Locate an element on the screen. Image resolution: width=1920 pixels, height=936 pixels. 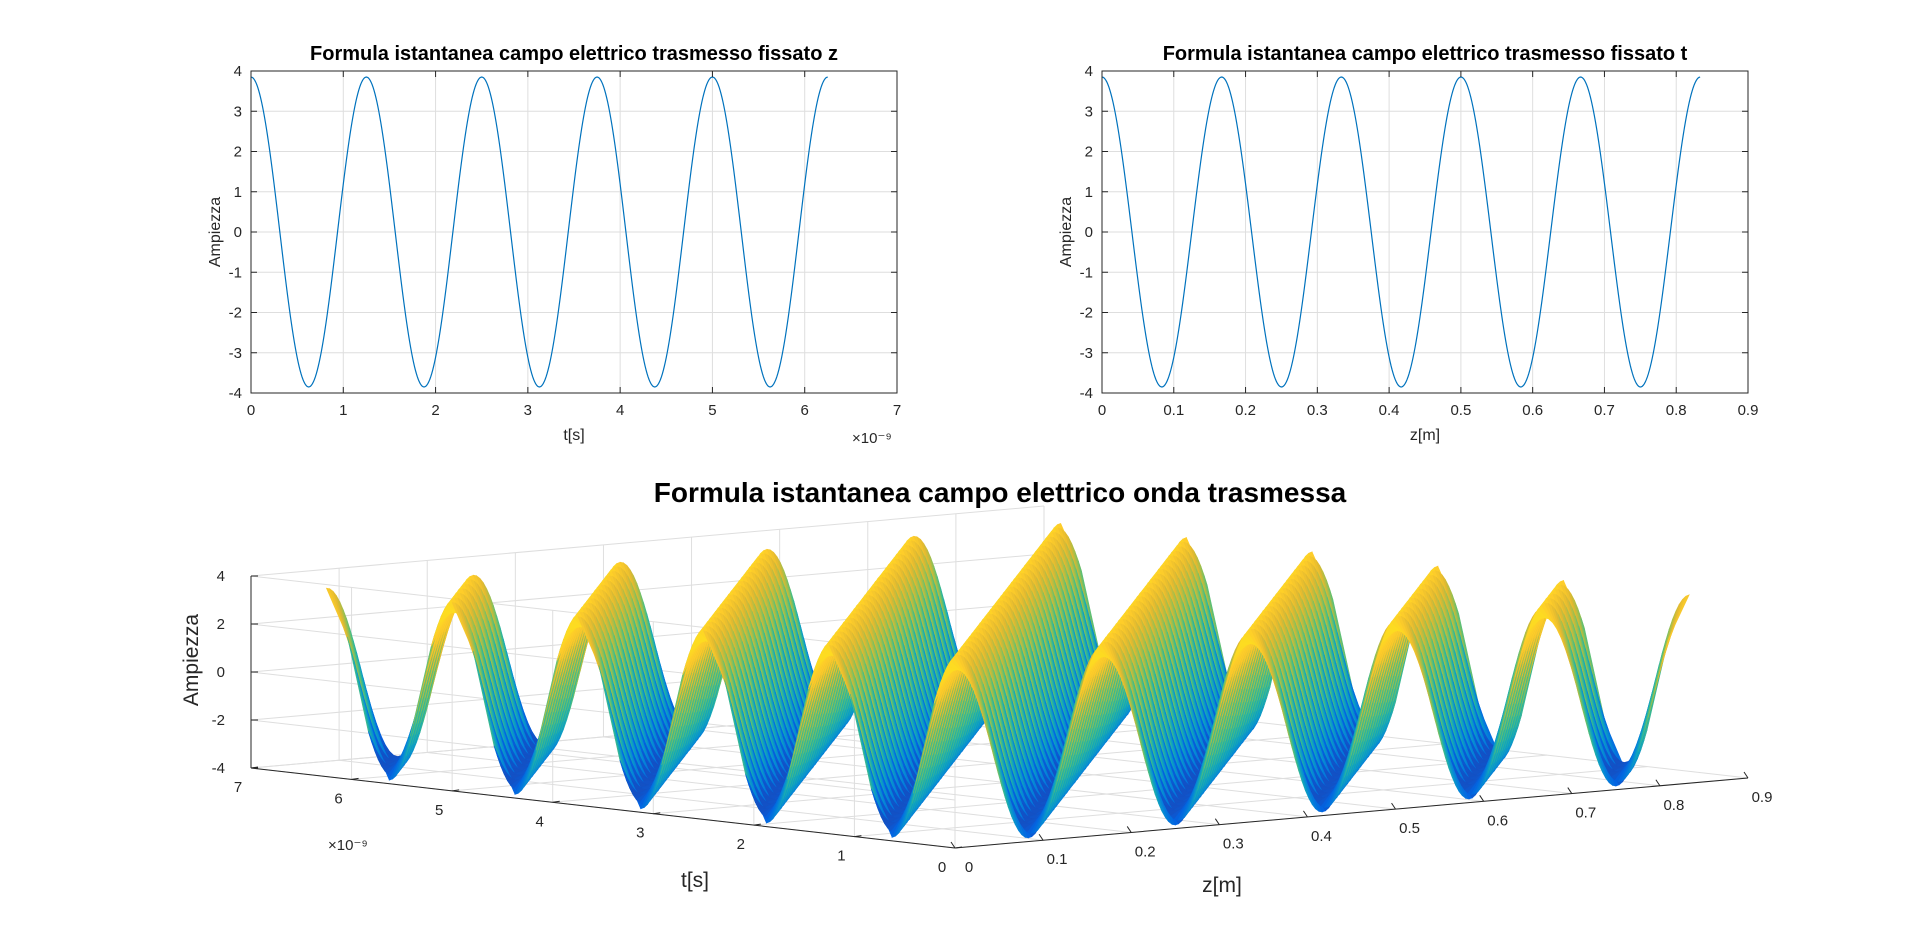
x-tick-label: 0.4 is located at coordinates (1389, 410).